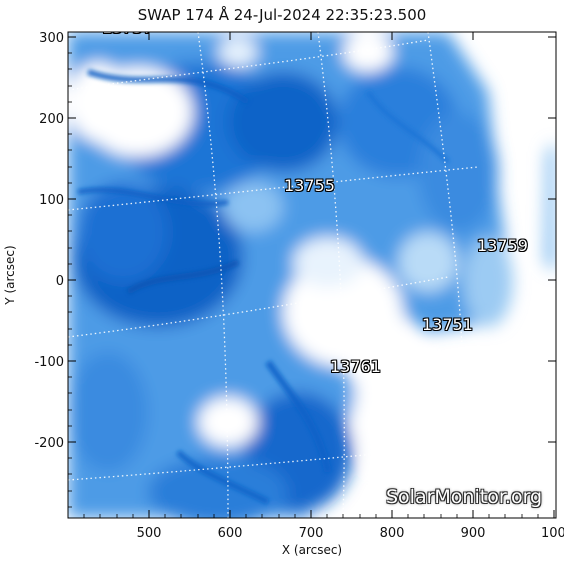  What do you see at coordinates (149, 533) in the screenshot?
I see `x-tick-label: 500` at bounding box center [149, 533].